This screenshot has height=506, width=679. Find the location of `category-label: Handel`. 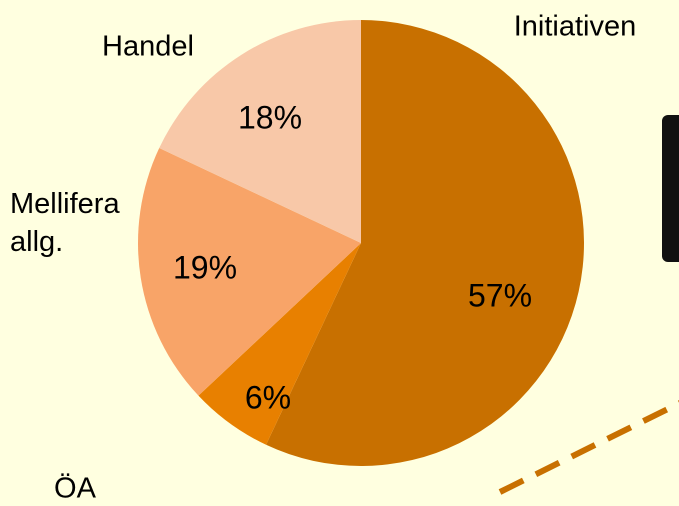

category-label: Handel is located at coordinates (148, 47).